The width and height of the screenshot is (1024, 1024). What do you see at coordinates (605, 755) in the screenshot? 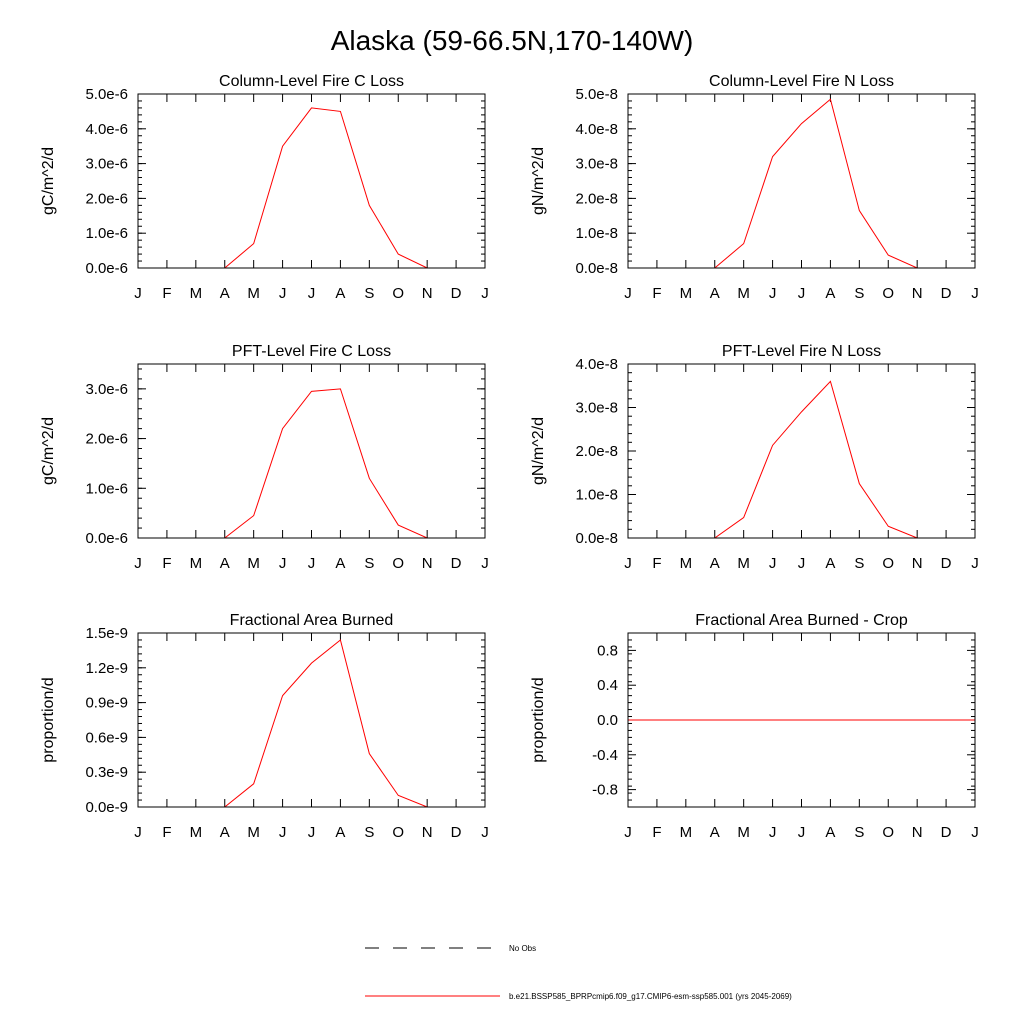
I see `y-tick-label: -0.4` at bounding box center [605, 755].